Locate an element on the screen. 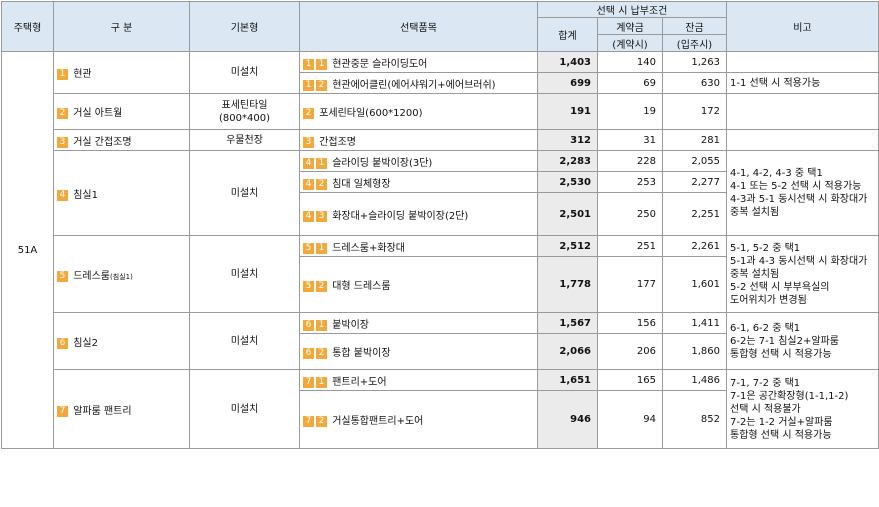 The image size is (879, 507). category-number-badge: 3 is located at coordinates (62, 142).